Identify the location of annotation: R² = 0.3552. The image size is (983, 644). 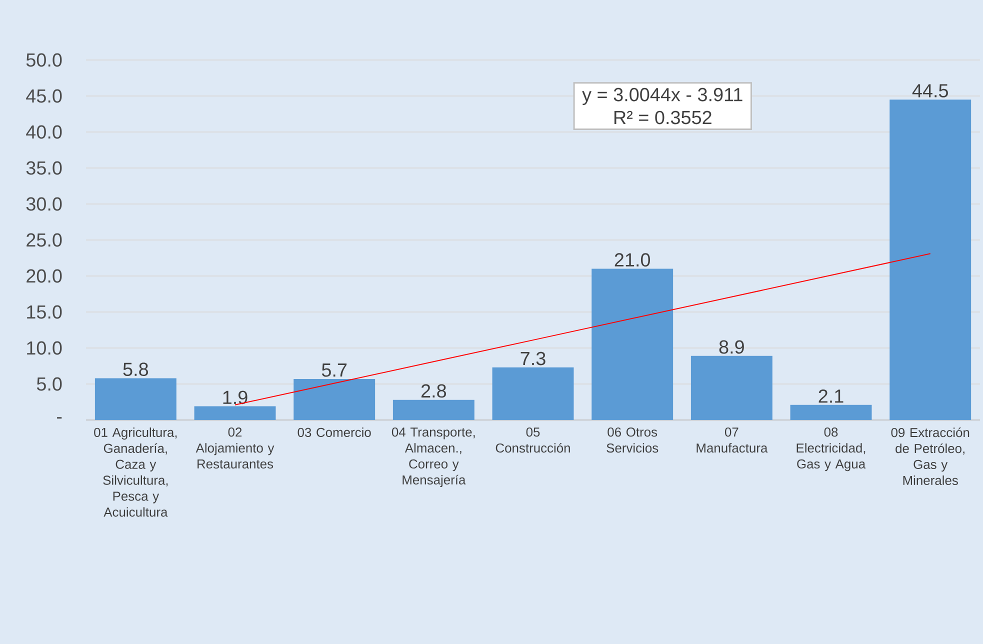
(663, 117).